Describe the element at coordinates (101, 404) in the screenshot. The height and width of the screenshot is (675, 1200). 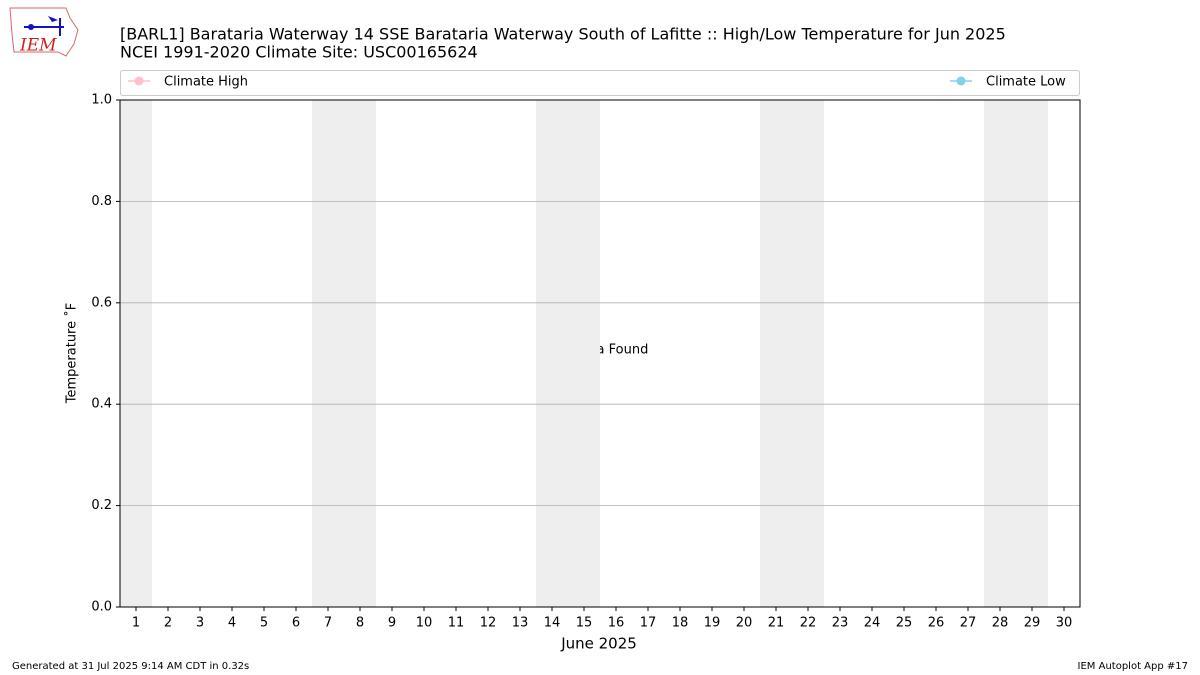
I see `y-tick-label: 0.4` at that location.